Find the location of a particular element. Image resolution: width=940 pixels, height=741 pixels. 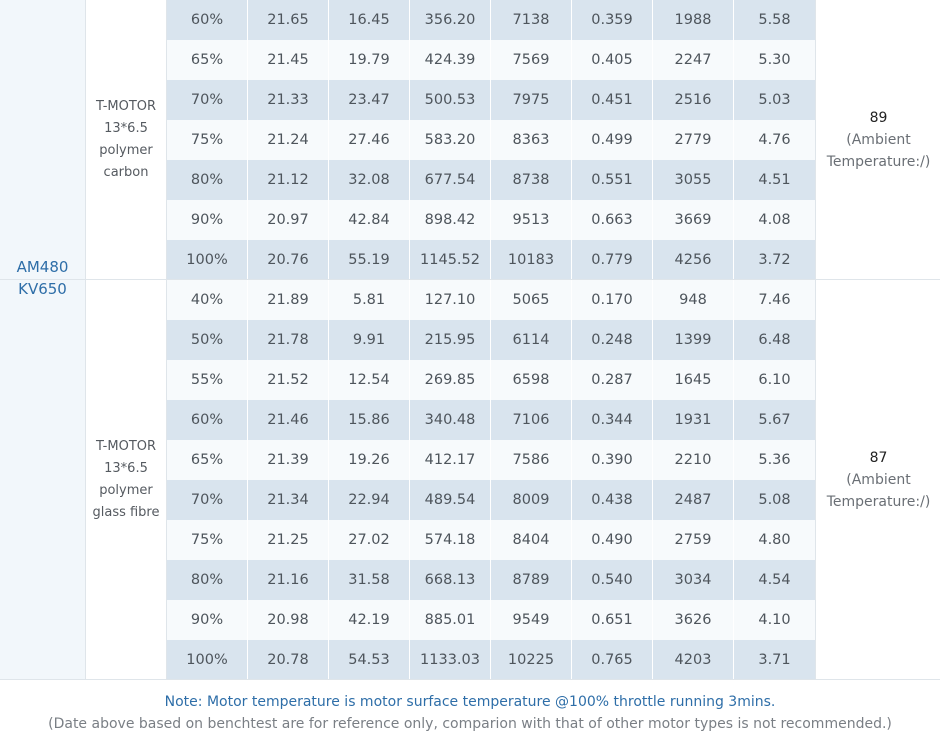

table-cell: 1133.03 is located at coordinates (450, 660).